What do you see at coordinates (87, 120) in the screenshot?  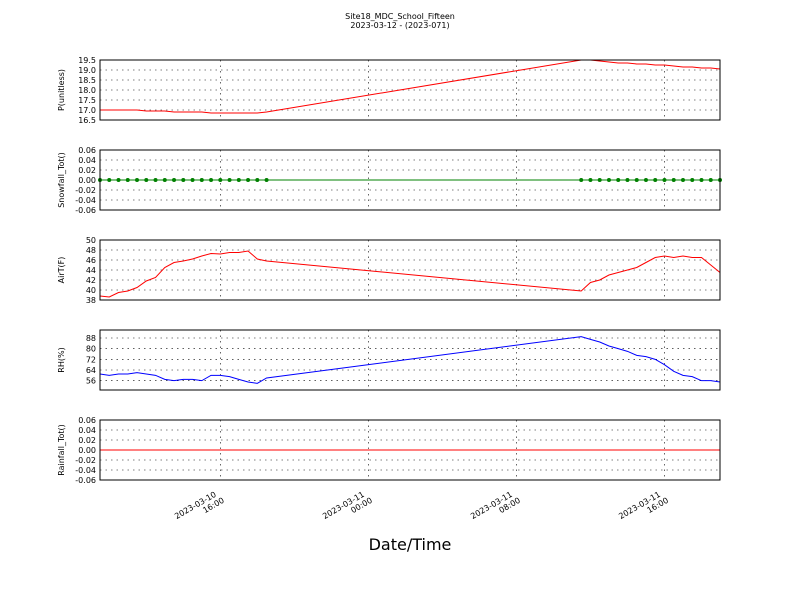 I see `y-tick-label: 16.5` at bounding box center [87, 120].